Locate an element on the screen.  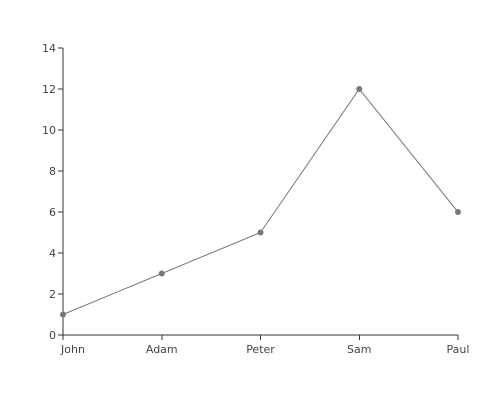
y-ticks: 0 2 4 6 8 10 12 14 is located at coordinates (52, 192).